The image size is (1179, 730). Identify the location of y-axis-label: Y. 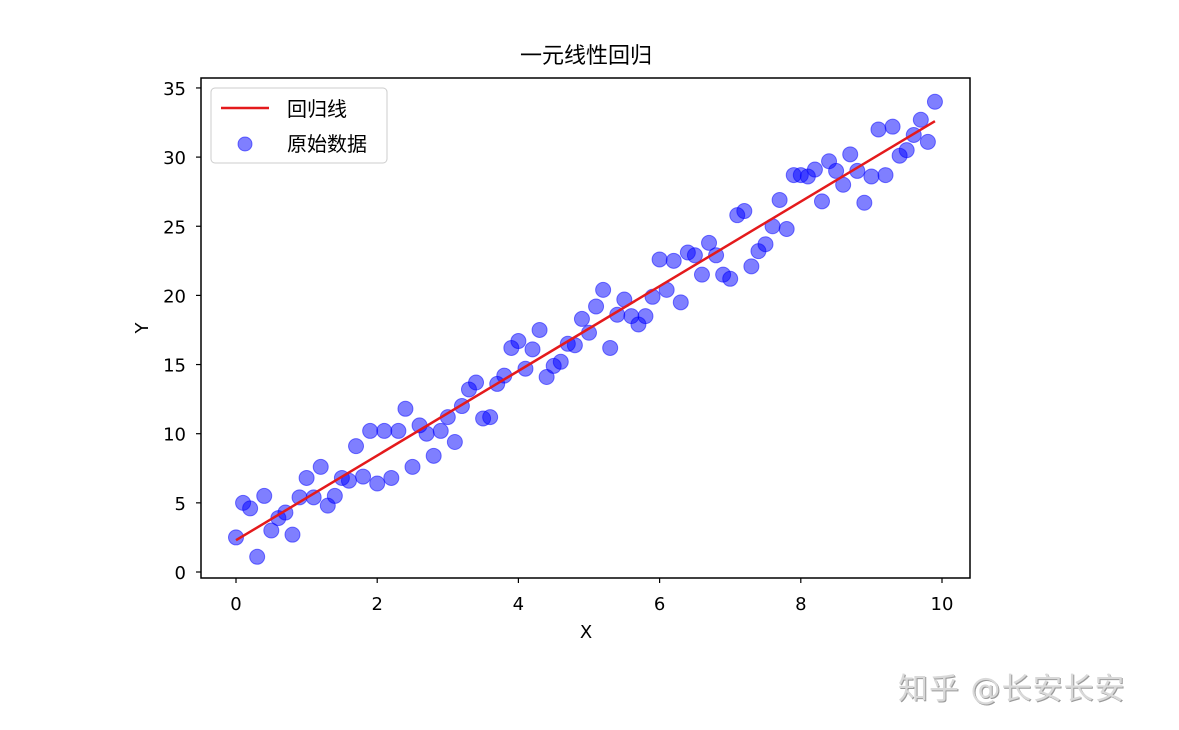
(142, 328).